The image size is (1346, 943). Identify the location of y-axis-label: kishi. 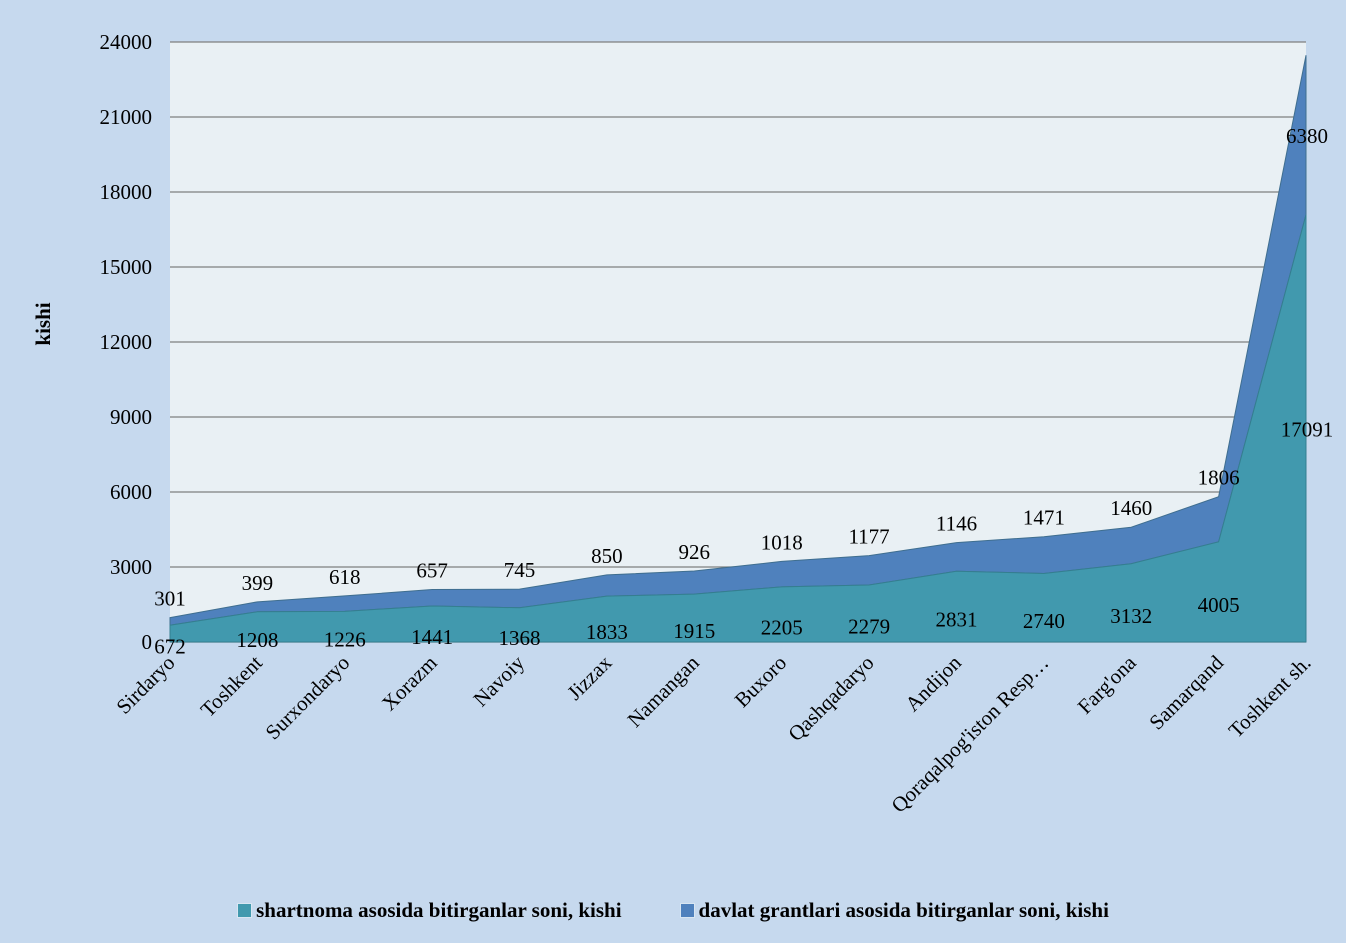
(43, 323).